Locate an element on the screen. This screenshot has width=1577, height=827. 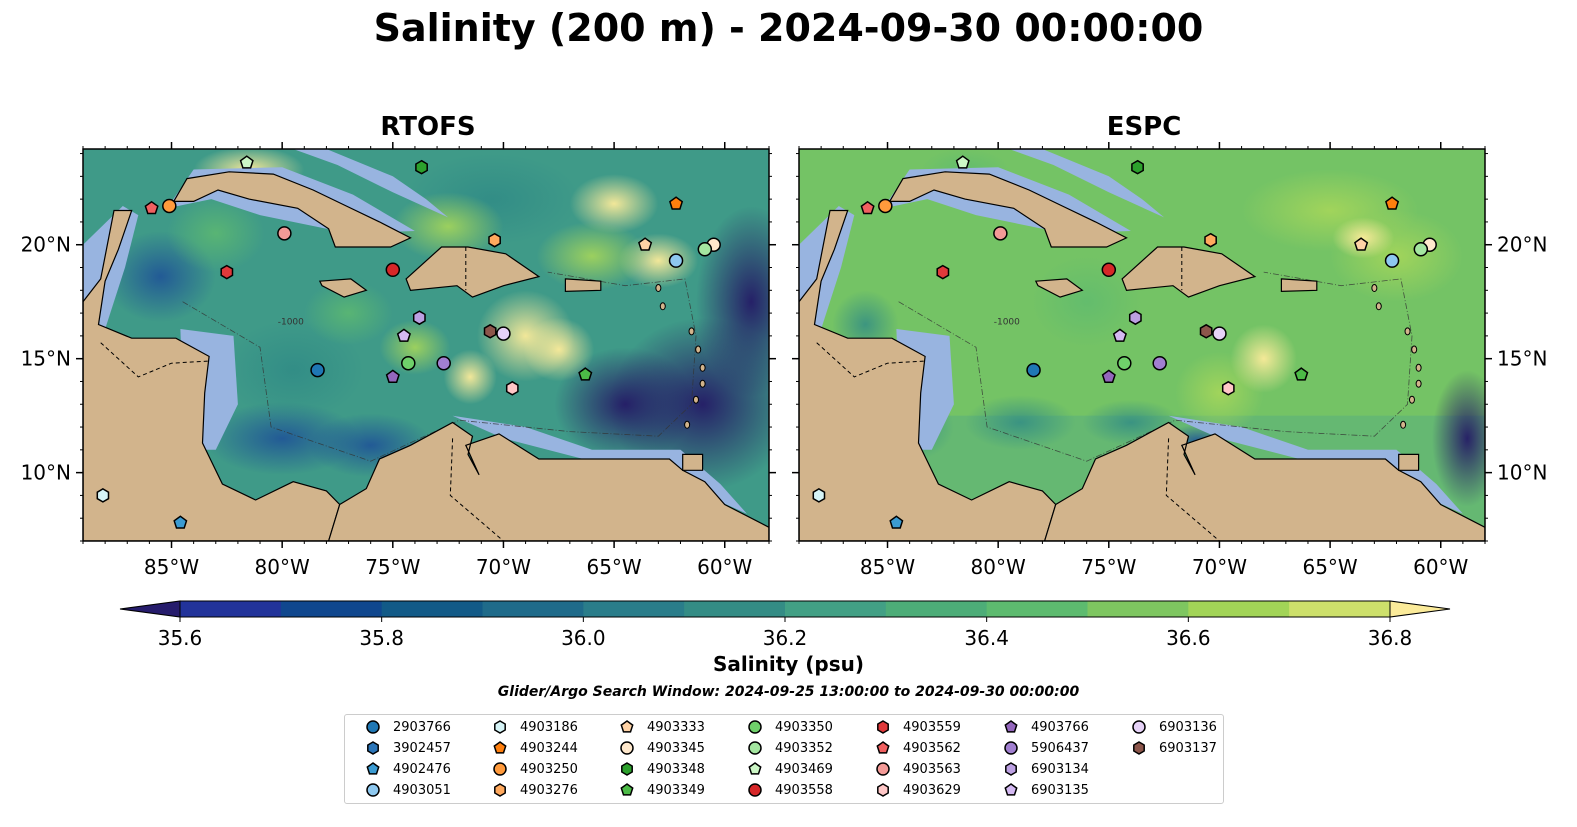
legend-label: 4903244 is located at coordinates (549, 748).